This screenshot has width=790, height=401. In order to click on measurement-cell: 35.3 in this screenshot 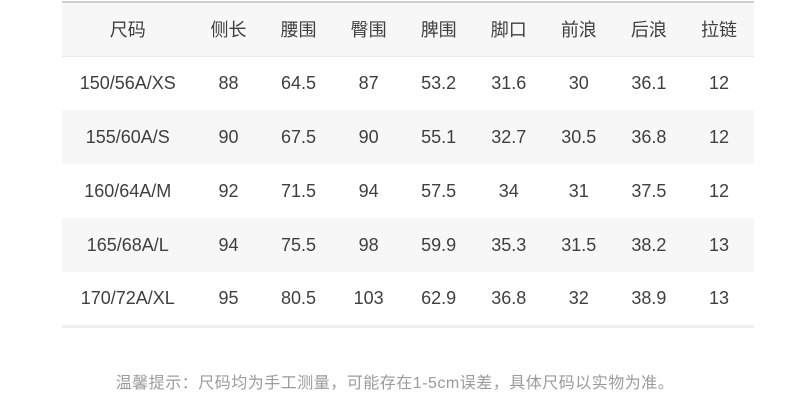, I will do `click(509, 244)`.